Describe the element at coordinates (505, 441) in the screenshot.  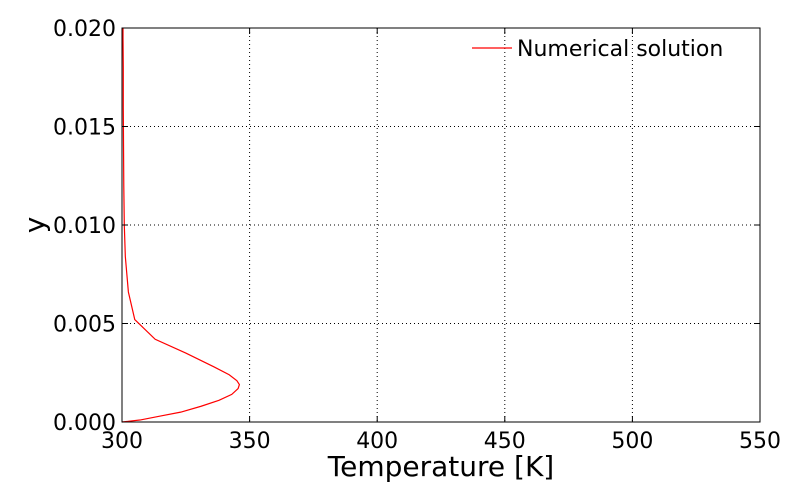
I see `x-tick-label: 450` at that location.